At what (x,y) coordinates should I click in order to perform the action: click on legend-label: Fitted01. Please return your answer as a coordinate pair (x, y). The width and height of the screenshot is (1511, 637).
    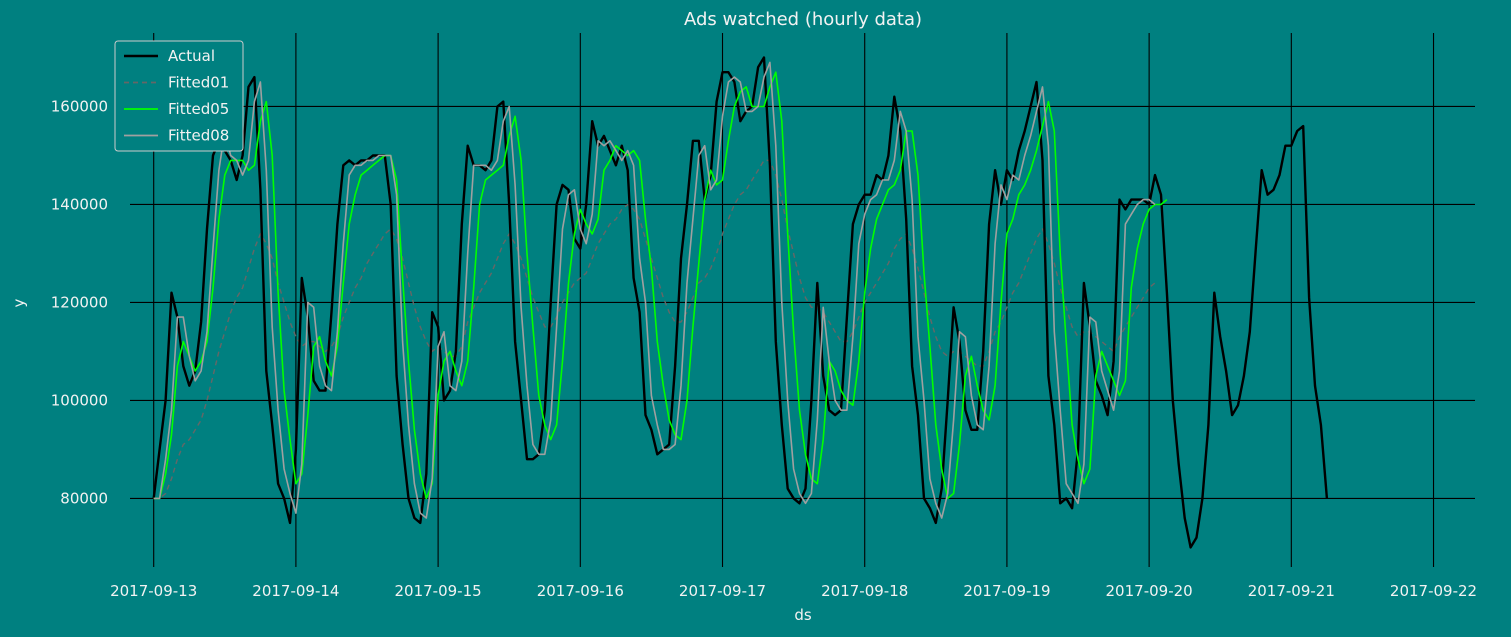
    Looking at the image, I should click on (198, 83).